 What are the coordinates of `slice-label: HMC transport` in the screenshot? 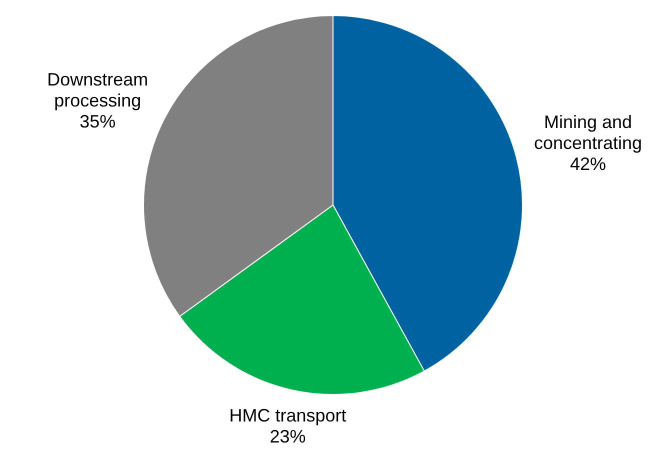 It's located at (287, 415).